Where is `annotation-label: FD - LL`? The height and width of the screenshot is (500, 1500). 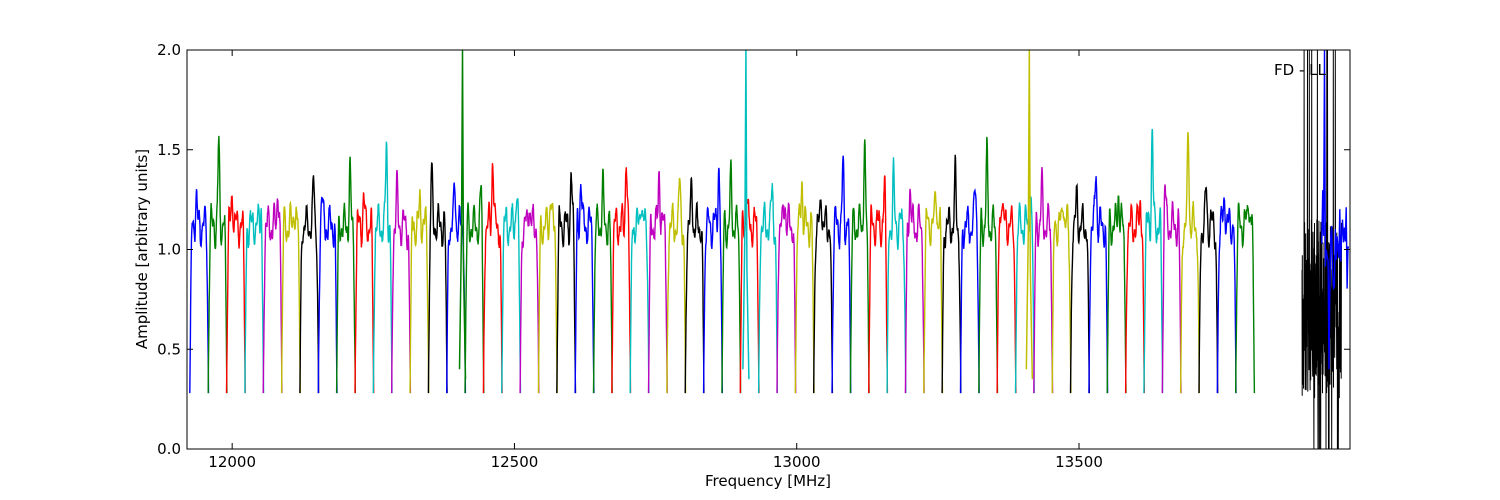 annotation-label: FD - LL is located at coordinates (1300, 70).